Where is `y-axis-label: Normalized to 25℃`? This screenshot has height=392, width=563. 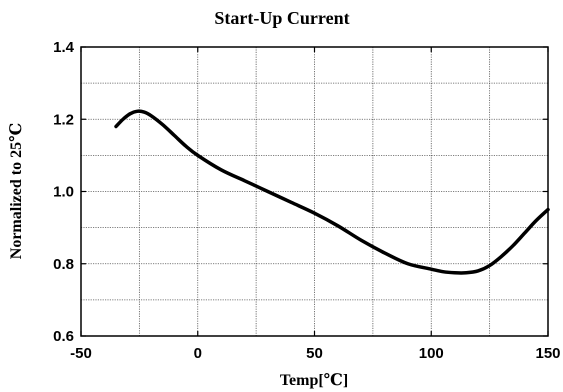 y-axis-label: Normalized to 25℃ is located at coordinates (16, 191).